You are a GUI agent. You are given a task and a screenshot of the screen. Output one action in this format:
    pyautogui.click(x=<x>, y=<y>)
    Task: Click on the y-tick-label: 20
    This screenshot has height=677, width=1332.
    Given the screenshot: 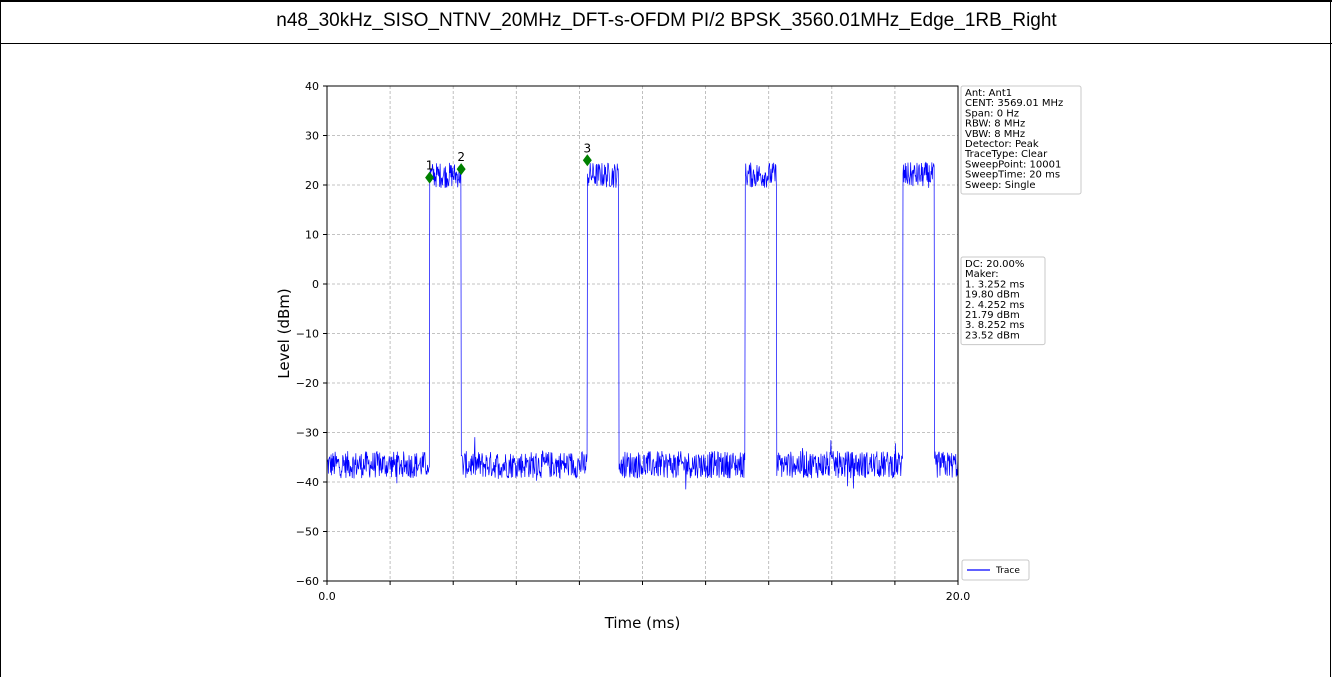 What is the action you would take?
    pyautogui.click(x=312, y=185)
    